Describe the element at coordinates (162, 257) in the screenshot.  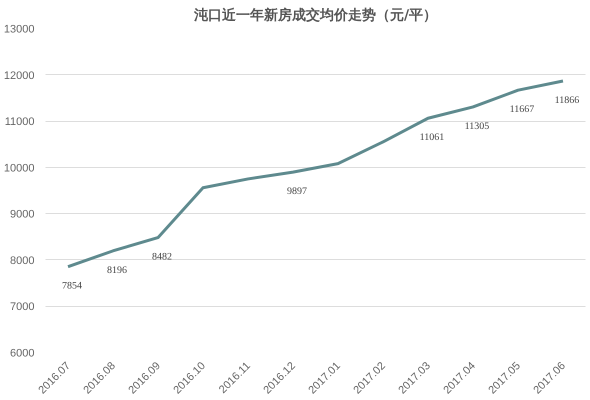
I see `data-label: 8482` at that location.